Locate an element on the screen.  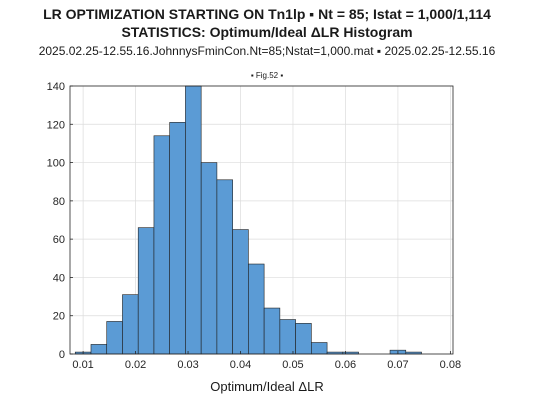
y-tick-label: 140 is located at coordinates (56, 87).